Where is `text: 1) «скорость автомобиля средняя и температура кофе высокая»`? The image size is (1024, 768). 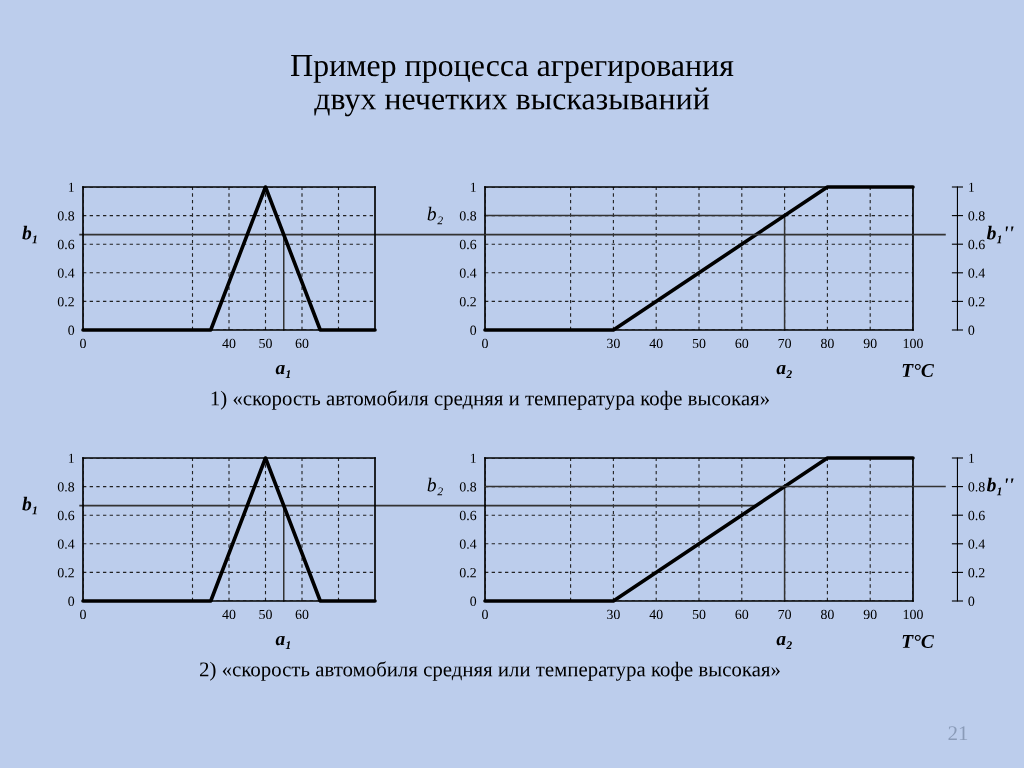
text: 1) «скорость автомобиля средняя и температура кофе высокая» is located at coordinates (490, 400).